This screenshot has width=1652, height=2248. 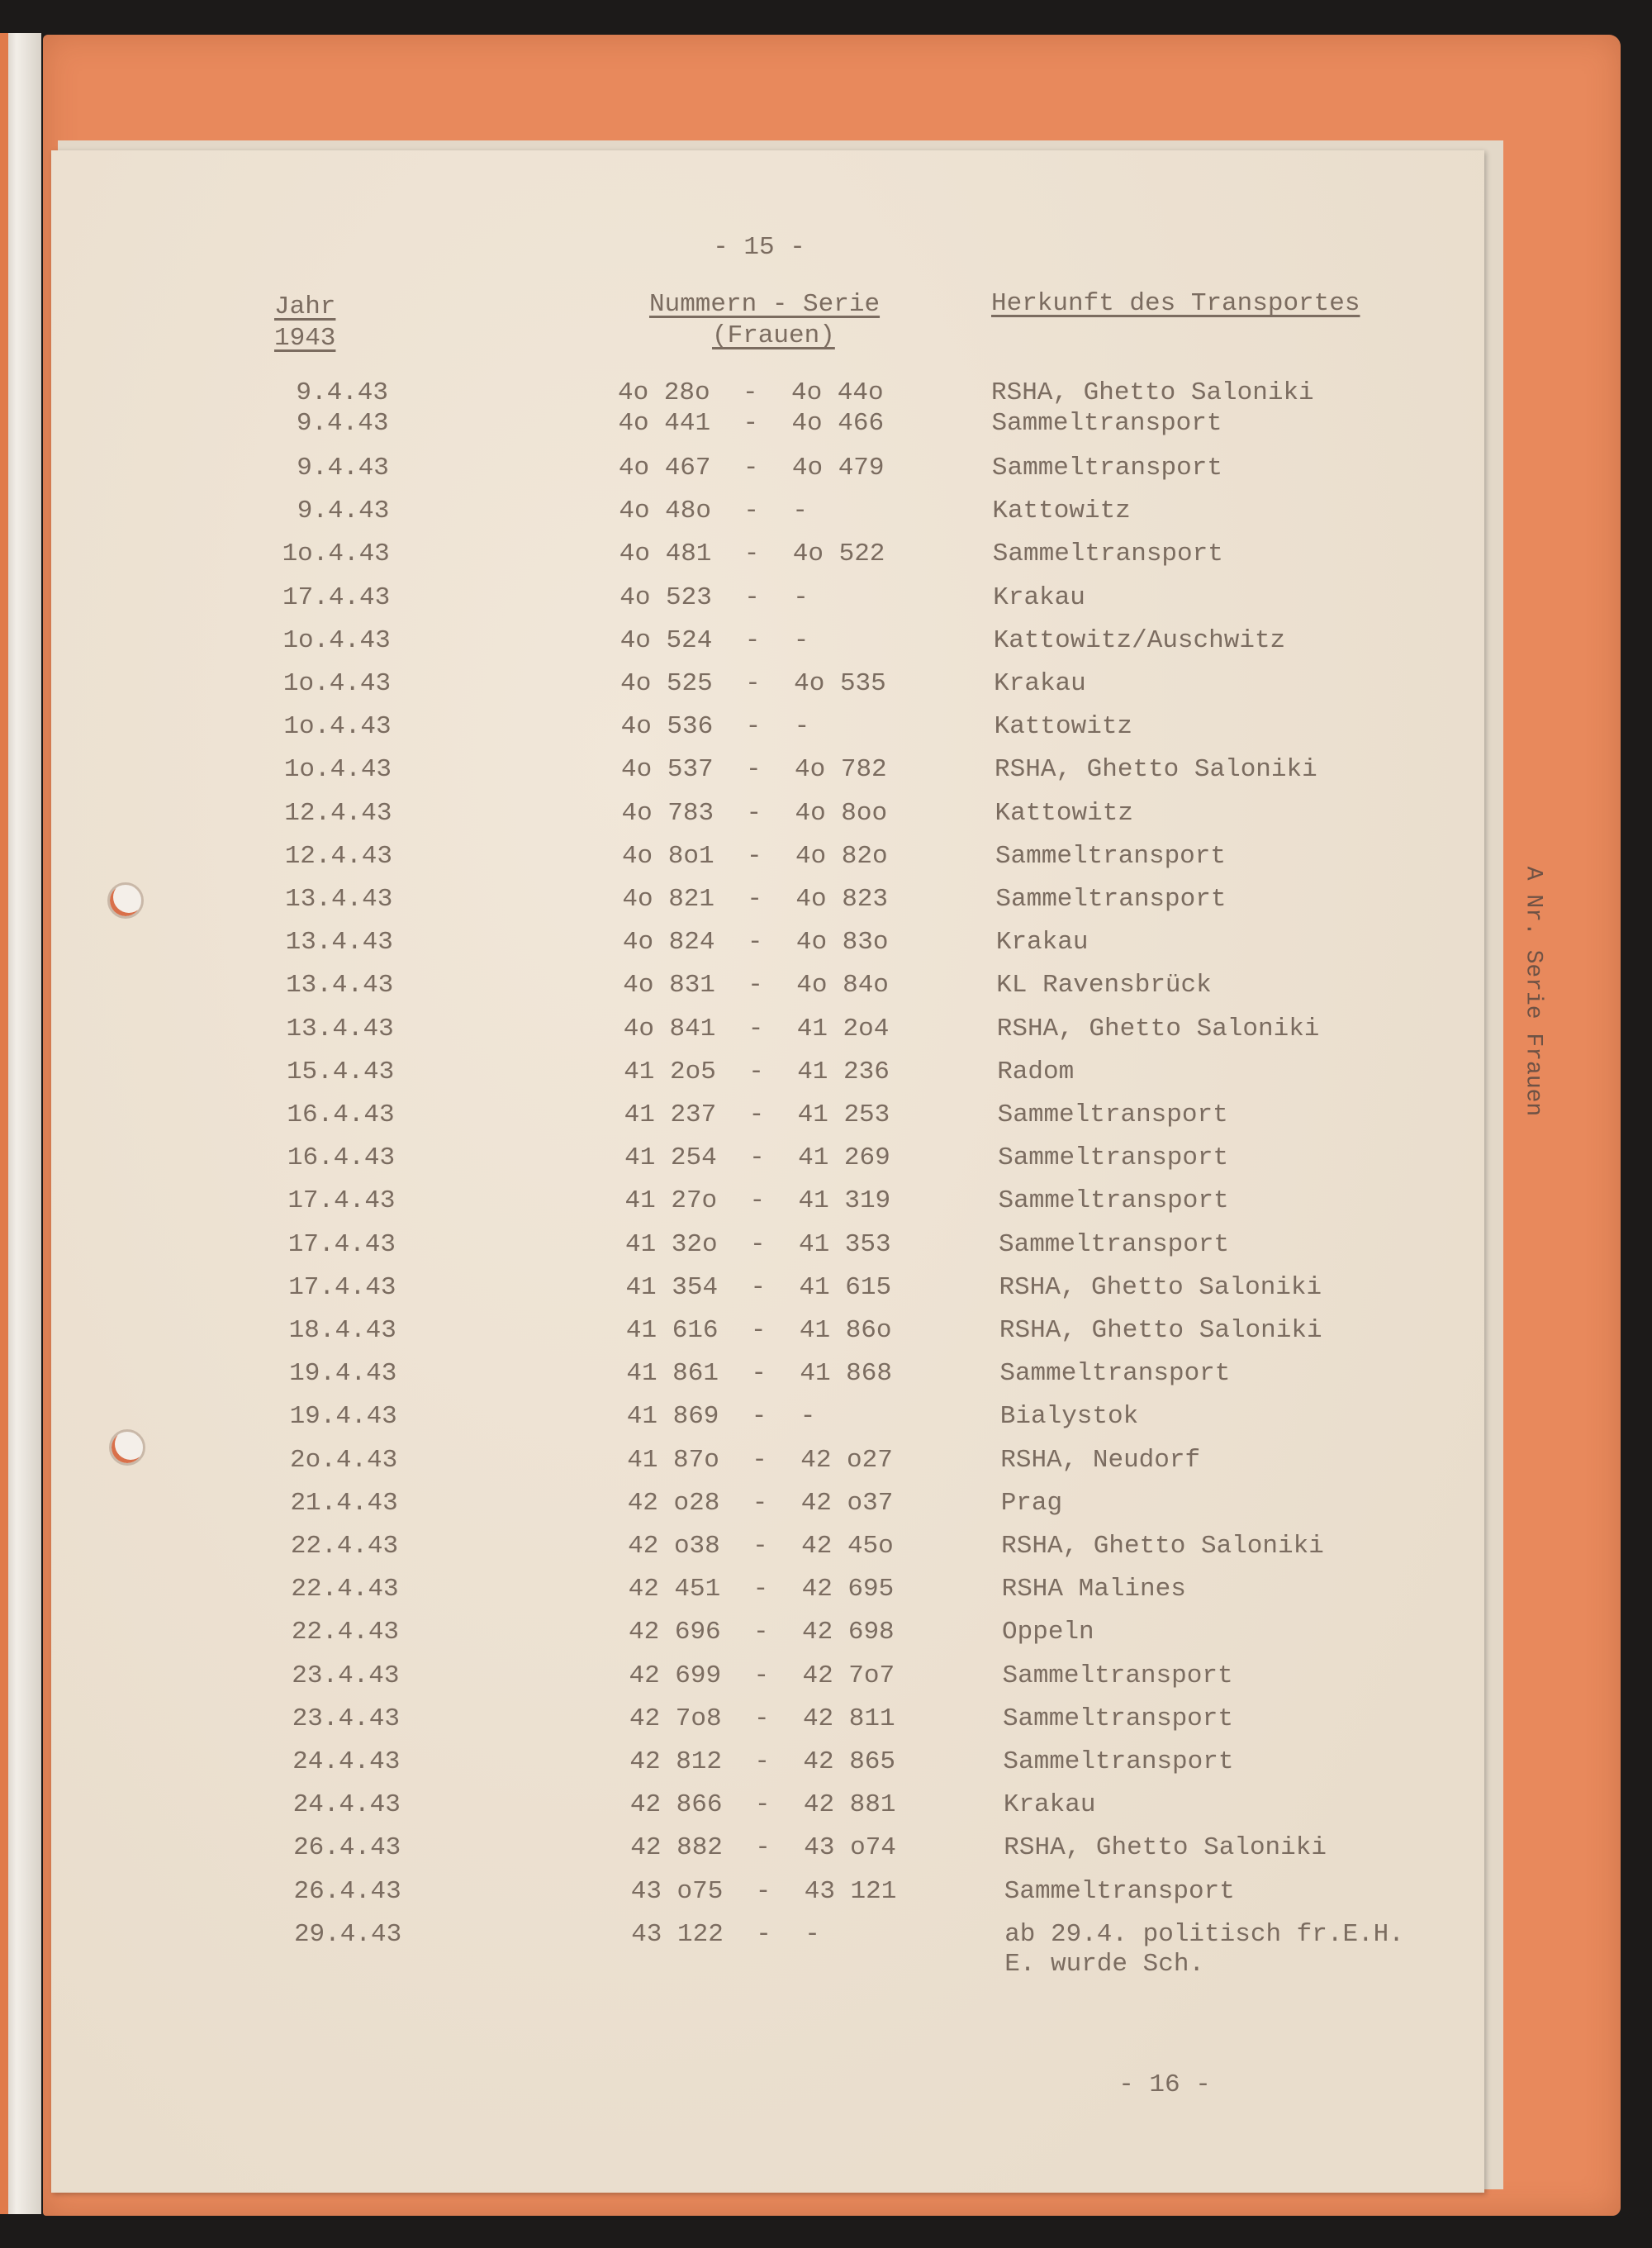 I want to click on row-date: 21.4.43, so click(x=344, y=1503).